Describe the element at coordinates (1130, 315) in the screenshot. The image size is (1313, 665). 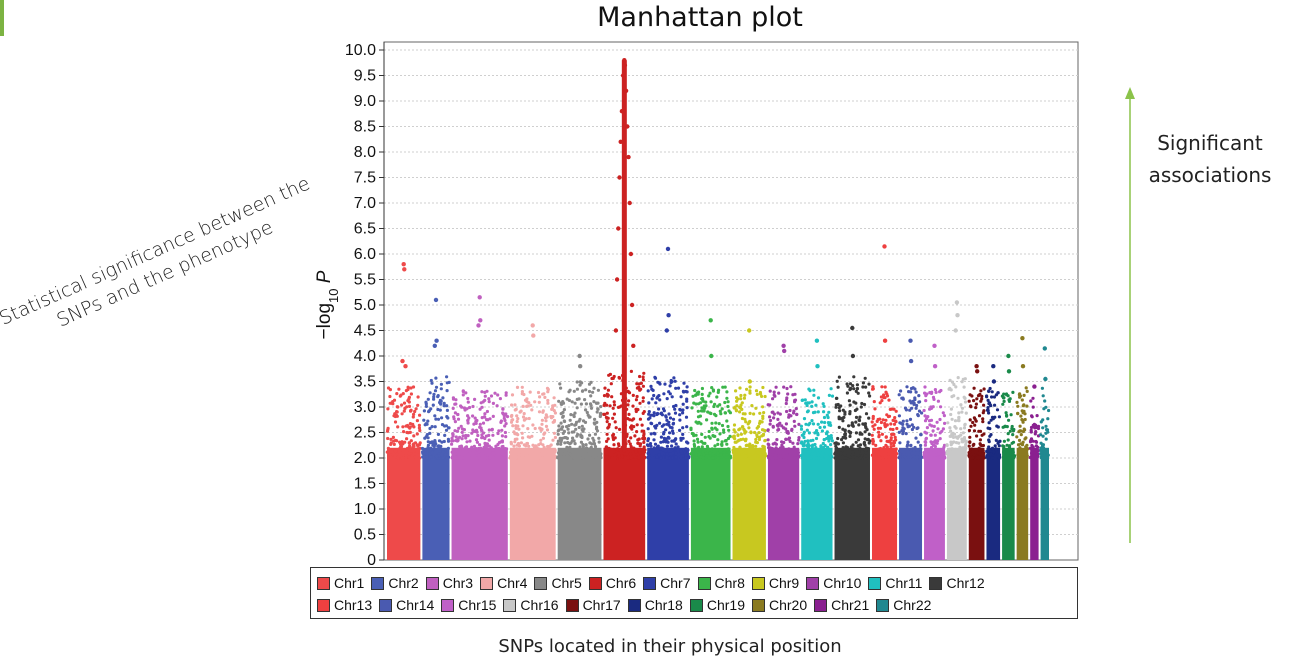
I see `significance-arrow` at that location.